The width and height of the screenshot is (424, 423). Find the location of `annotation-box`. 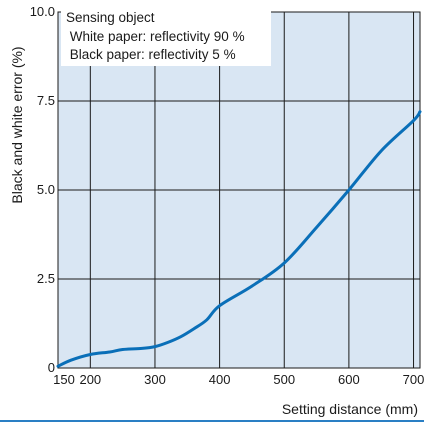

annotation-box is located at coordinates (166, 37).